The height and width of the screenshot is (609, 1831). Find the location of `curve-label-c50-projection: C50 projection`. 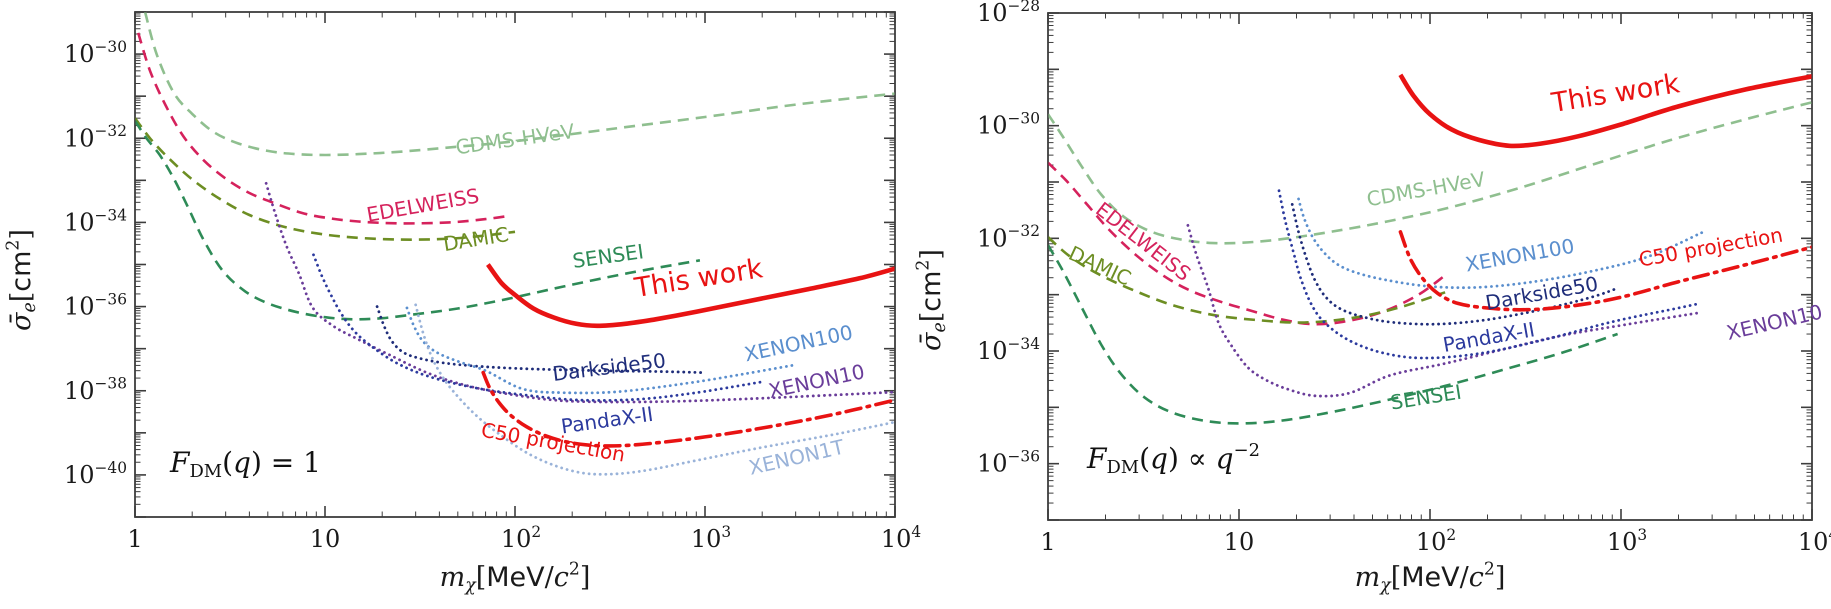

curve-label-c50-projection: C50 projection is located at coordinates (1711, 247).